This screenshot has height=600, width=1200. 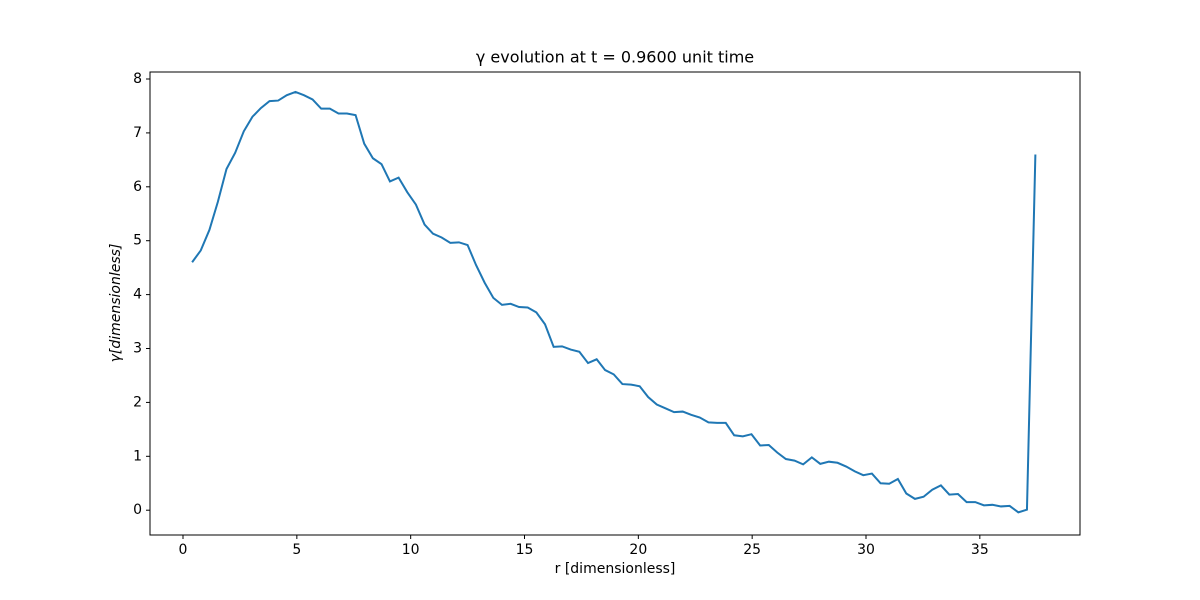 I want to click on y-tick-label: 6, so click(x=137, y=187).